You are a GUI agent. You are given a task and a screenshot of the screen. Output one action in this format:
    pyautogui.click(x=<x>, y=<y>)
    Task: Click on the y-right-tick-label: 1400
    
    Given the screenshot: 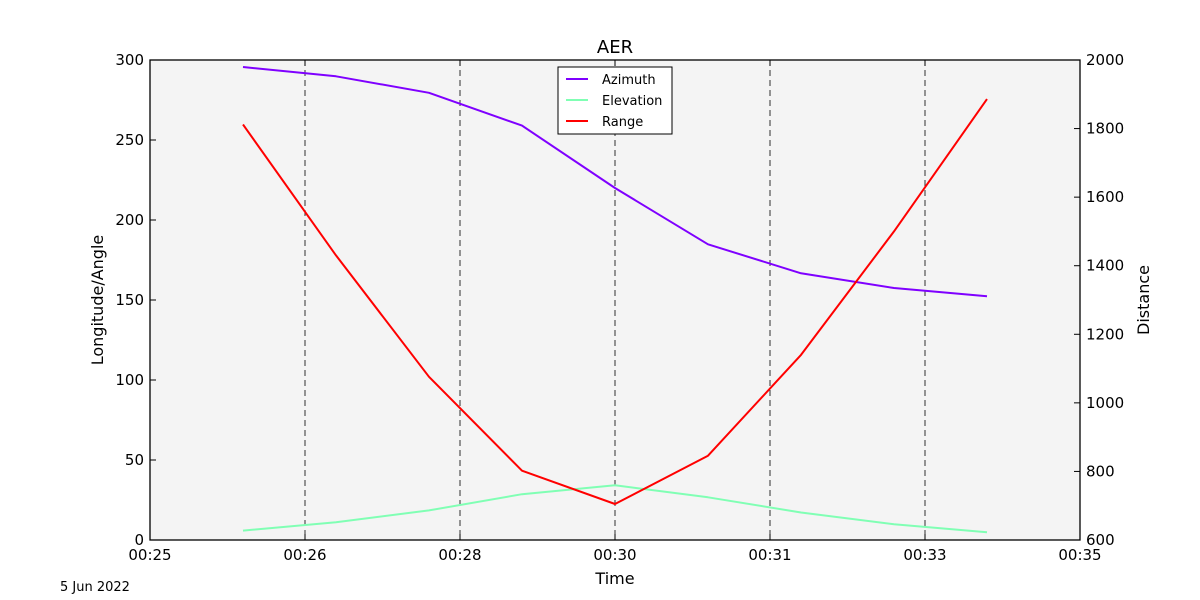 What is the action you would take?
    pyautogui.click(x=1105, y=266)
    